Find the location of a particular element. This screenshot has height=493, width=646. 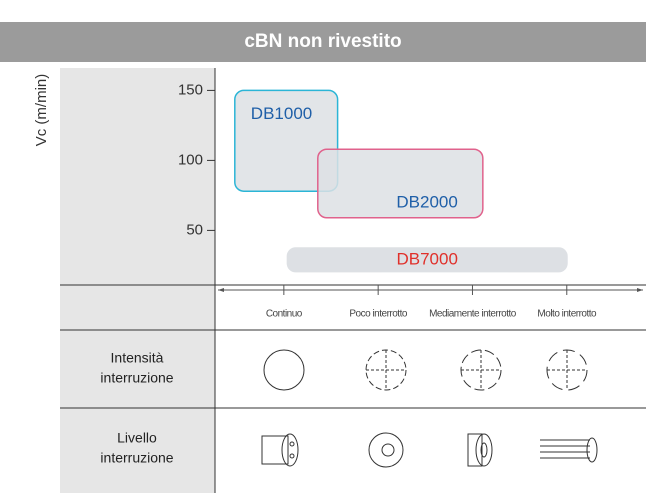

x-tick-label: Continuo is located at coordinates (284, 314).